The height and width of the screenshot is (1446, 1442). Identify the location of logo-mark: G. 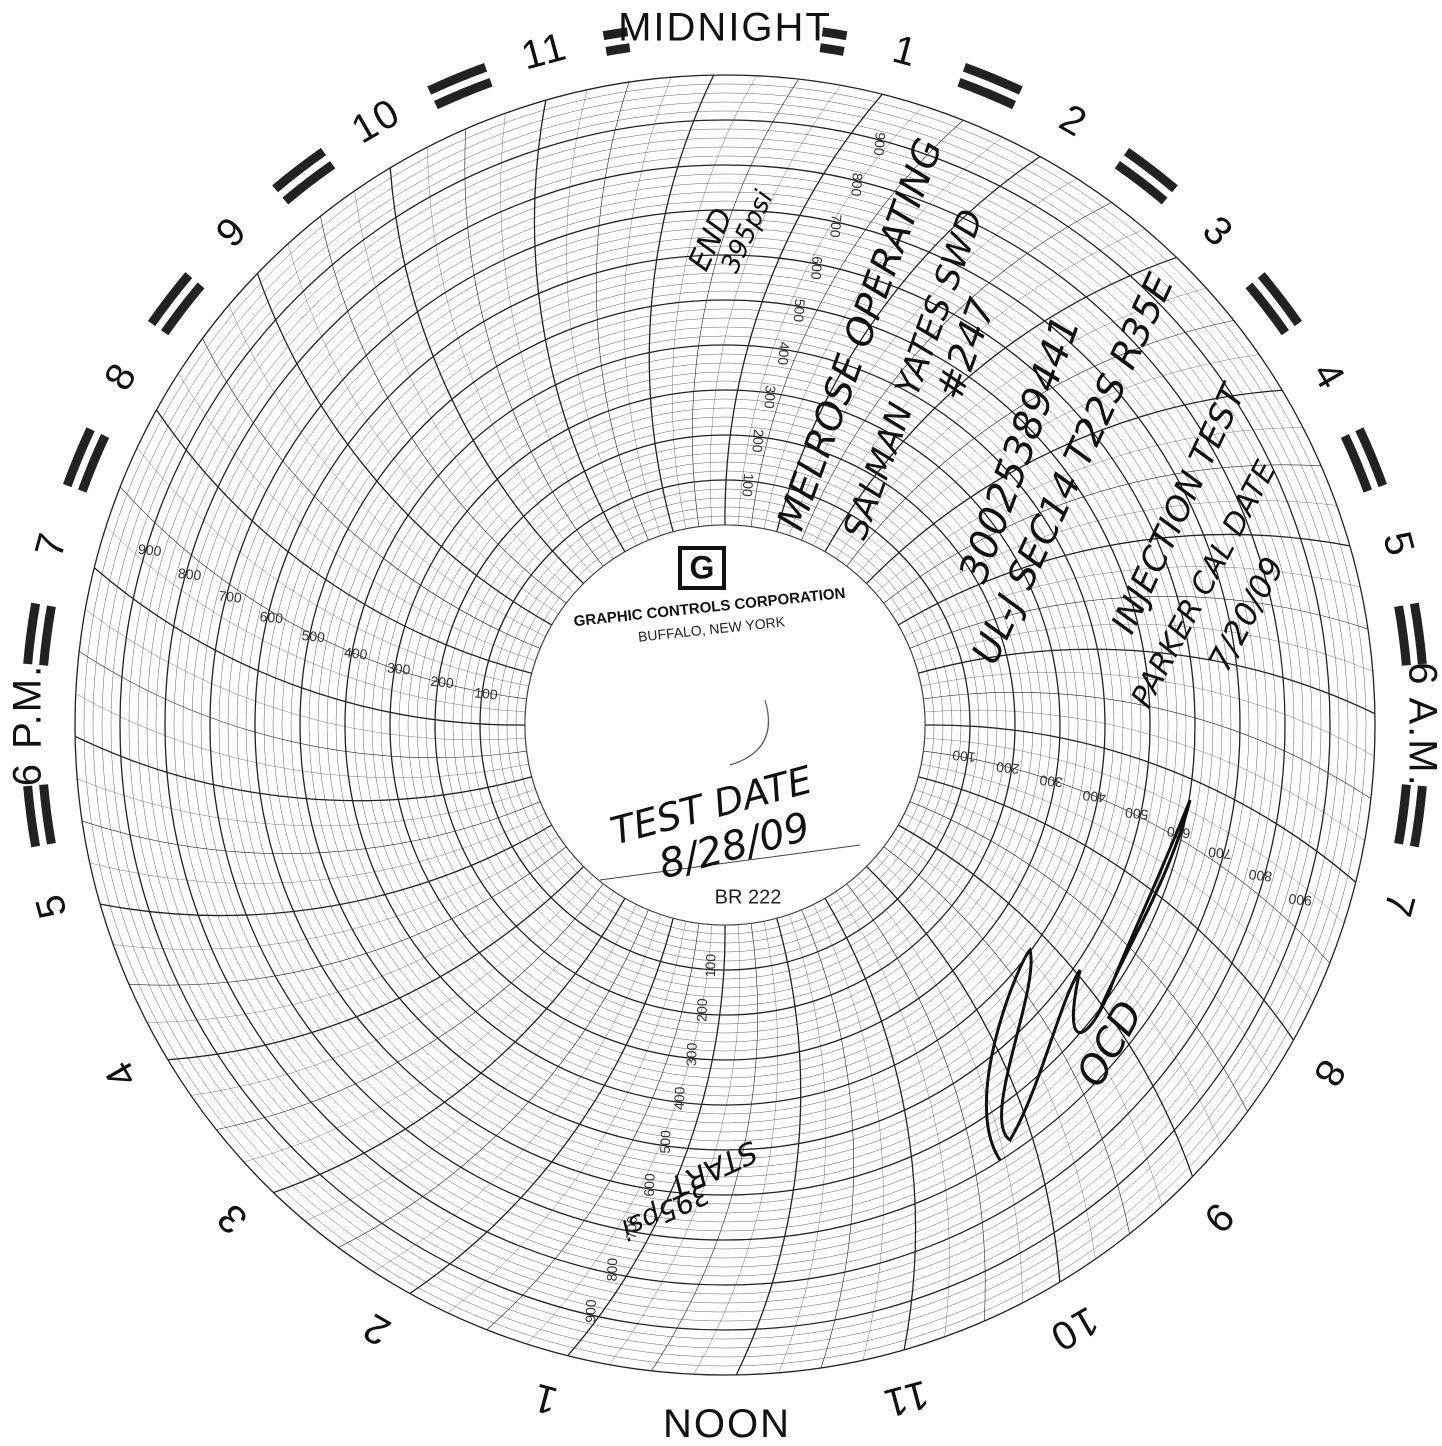
(702, 567).